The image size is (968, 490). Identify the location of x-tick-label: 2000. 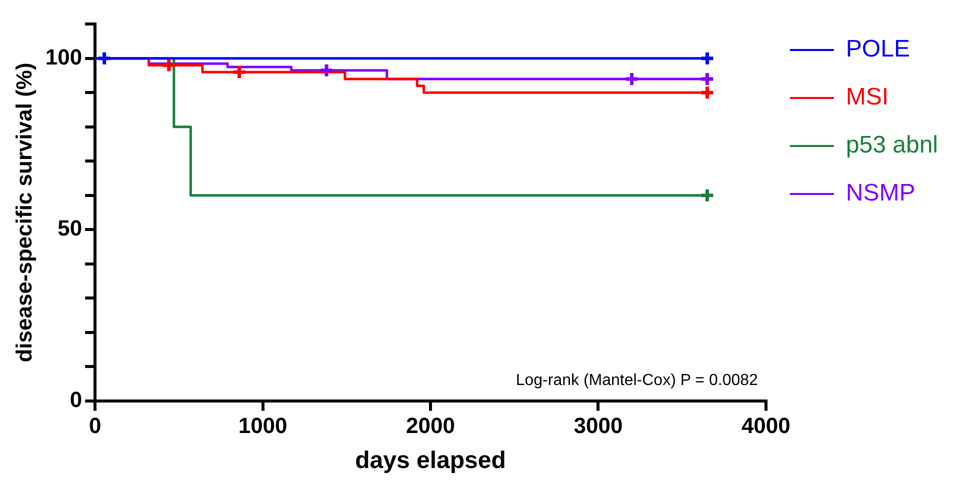
(430, 425).